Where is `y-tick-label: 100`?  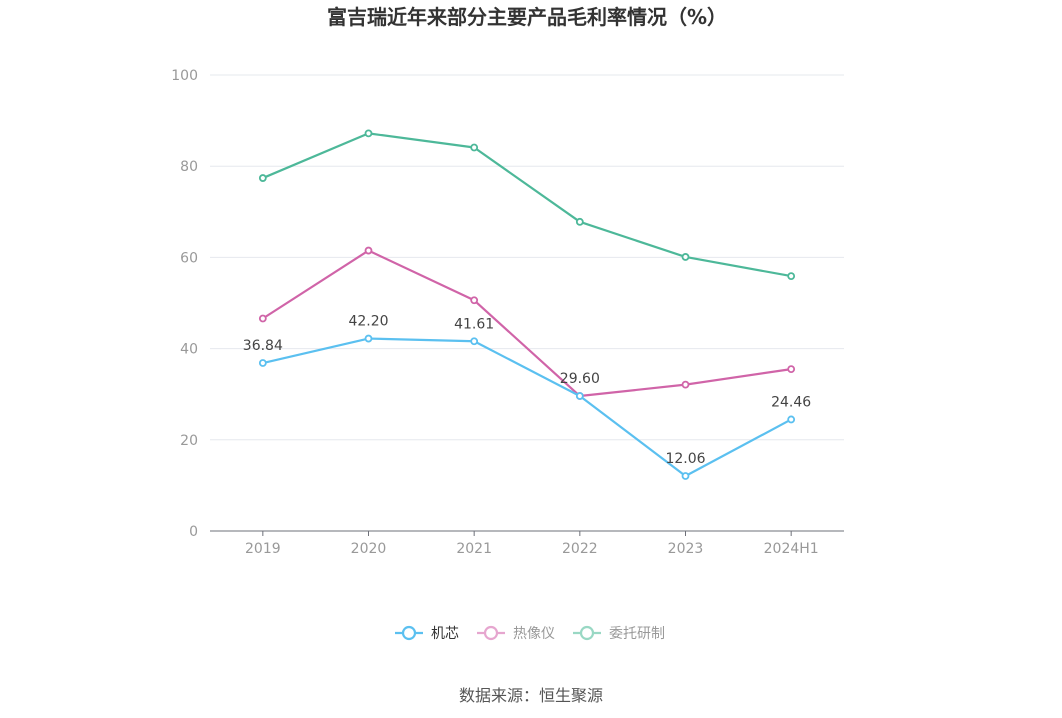
y-tick-label: 100 is located at coordinates (184, 76).